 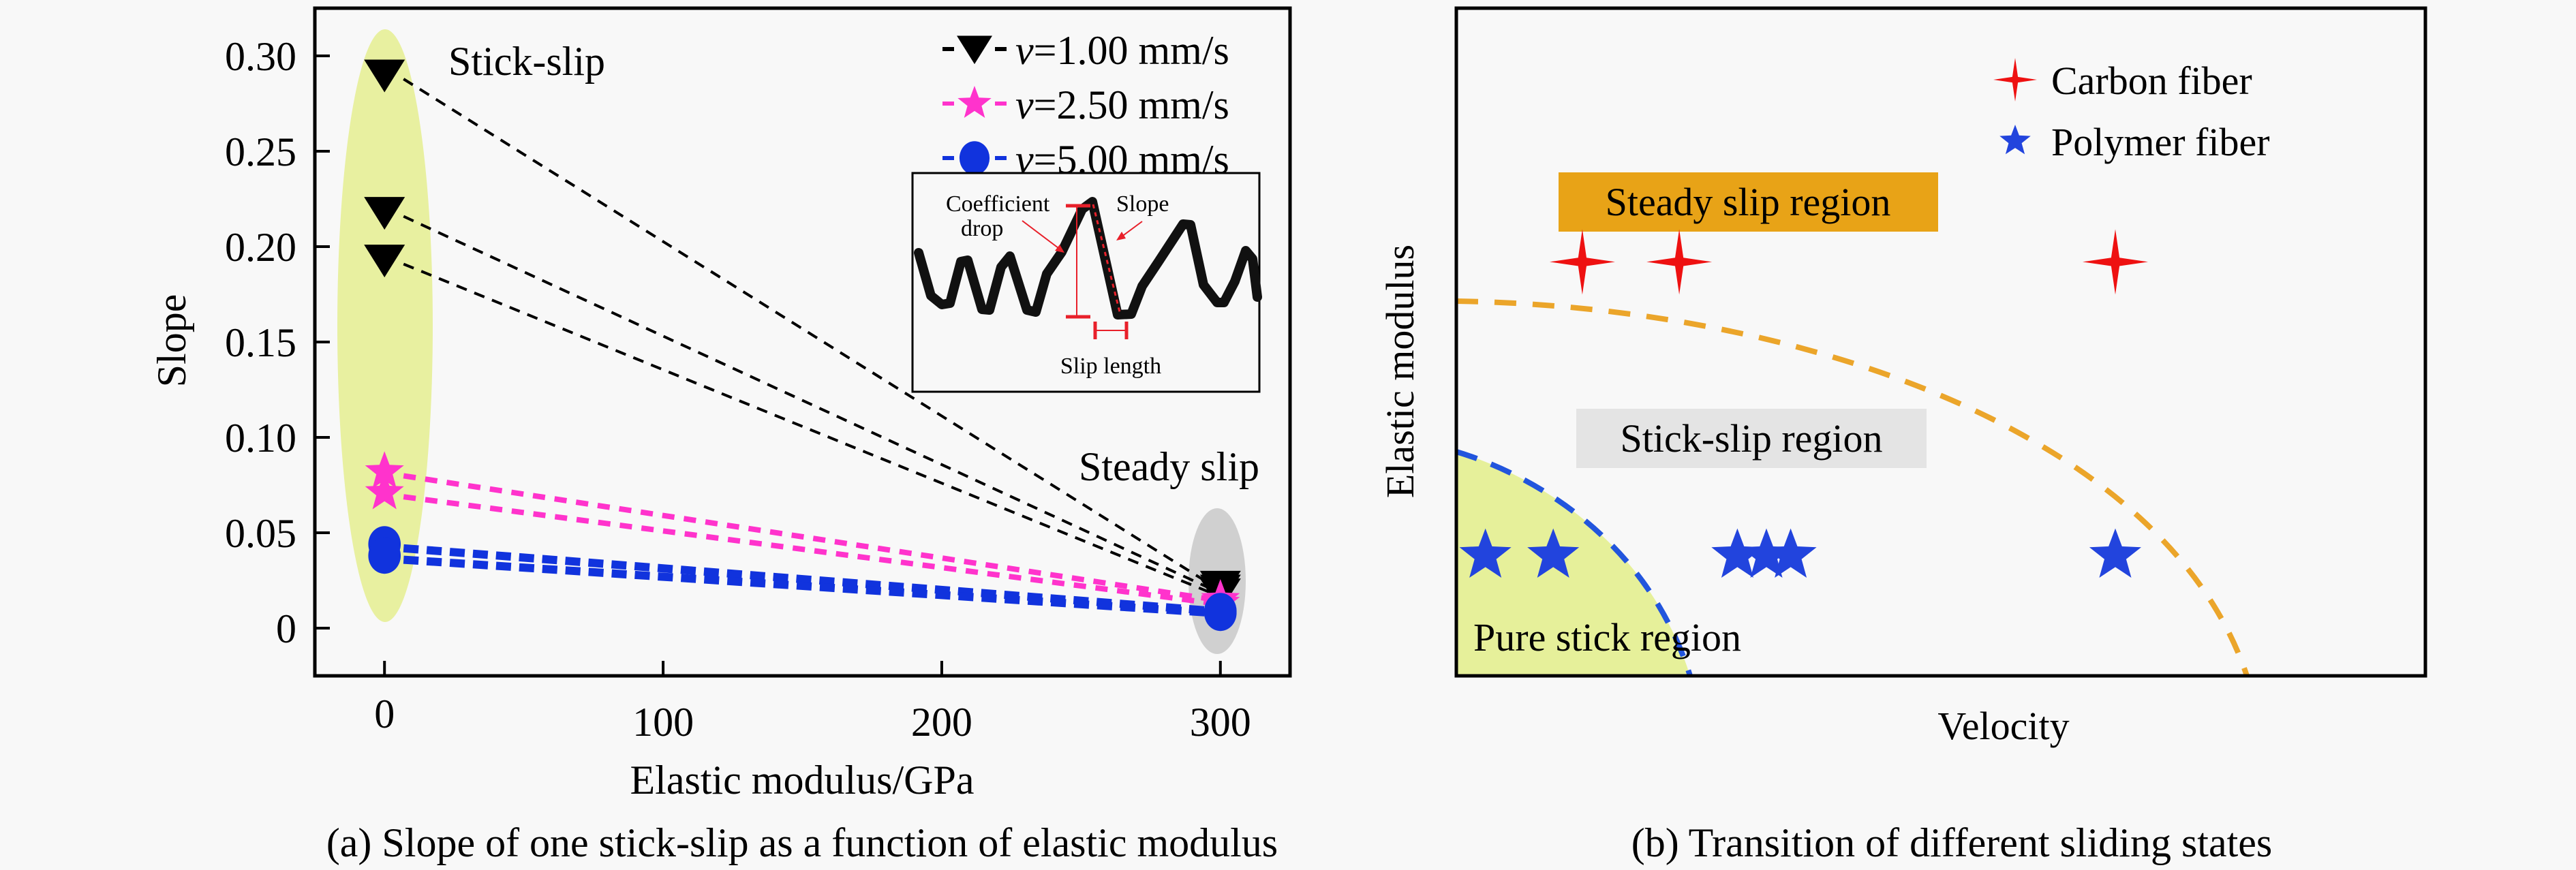 What do you see at coordinates (385, 325) in the screenshot?
I see `stick-slip-highlight-ellipse` at bounding box center [385, 325].